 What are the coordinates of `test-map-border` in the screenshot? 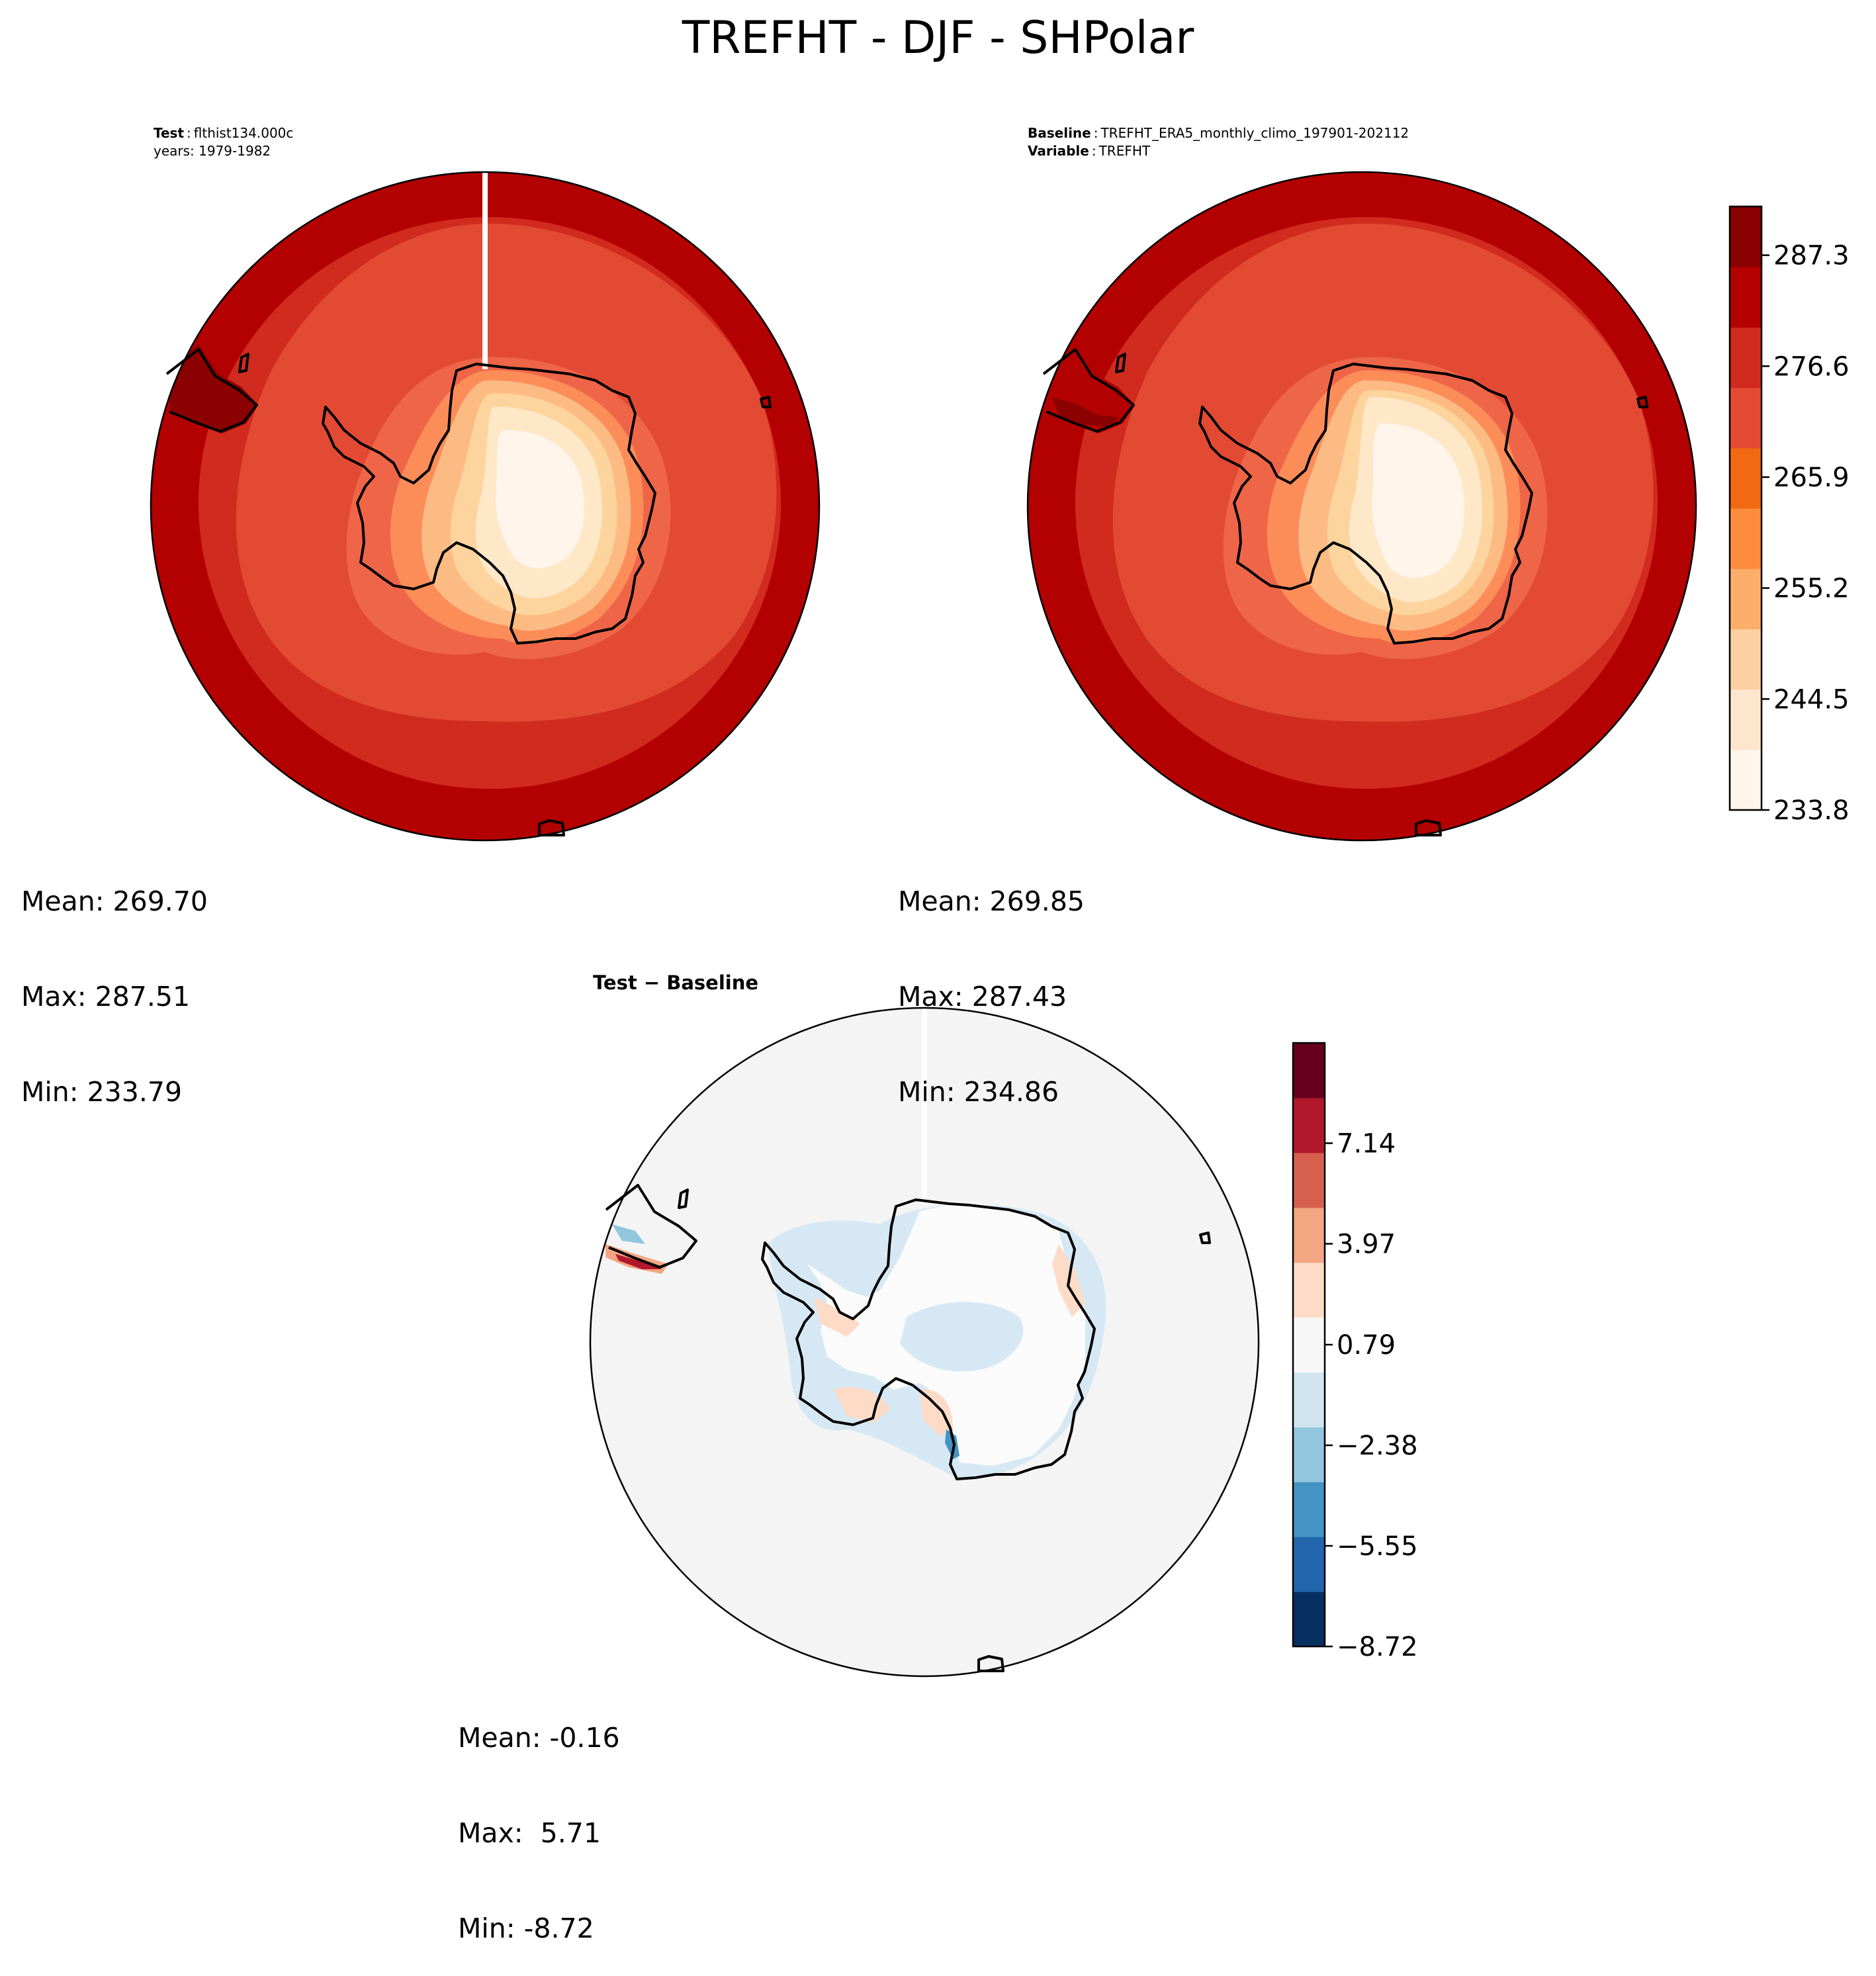 It's located at (486, 506).